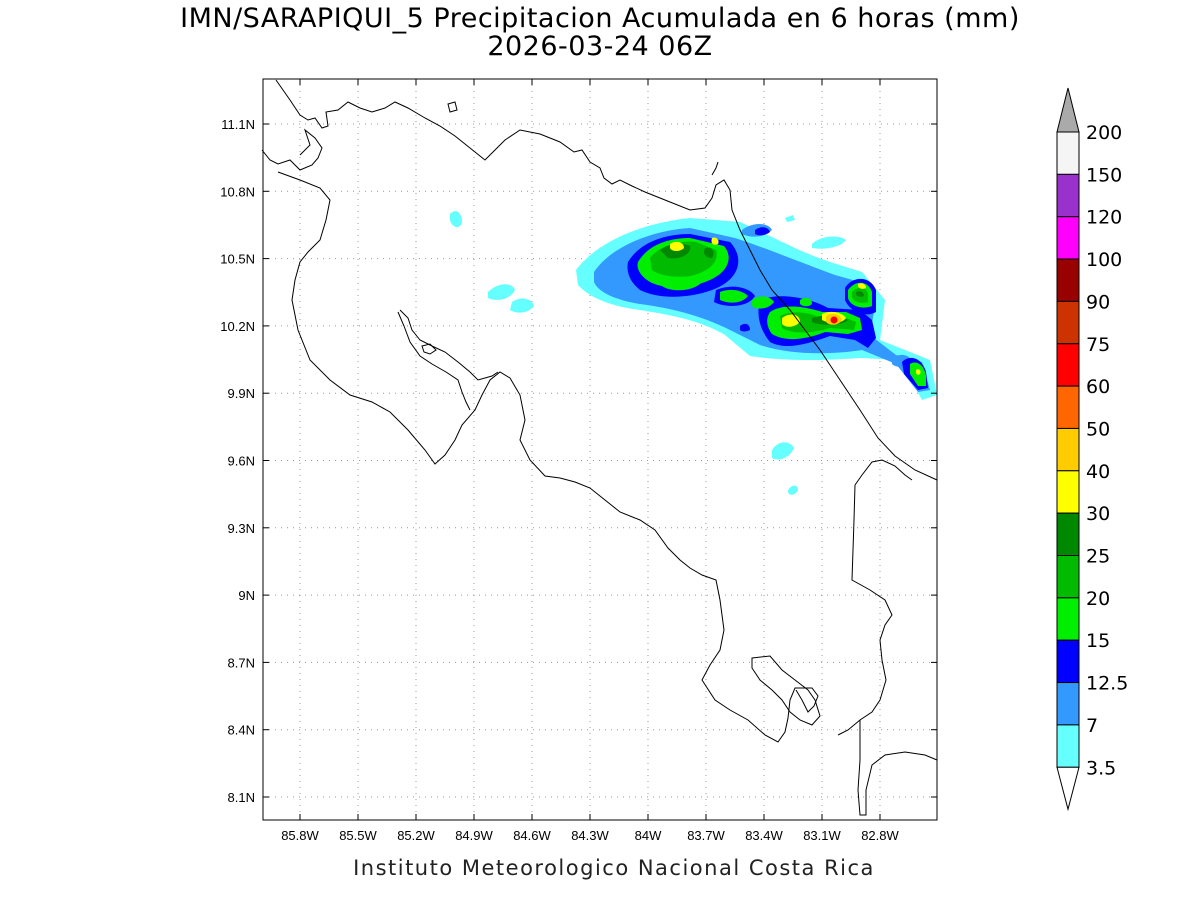 Image resolution: width=1200 pixels, height=900 pixels. What do you see at coordinates (1104, 133) in the screenshot?
I see `colorbar-label: 200` at bounding box center [1104, 133].